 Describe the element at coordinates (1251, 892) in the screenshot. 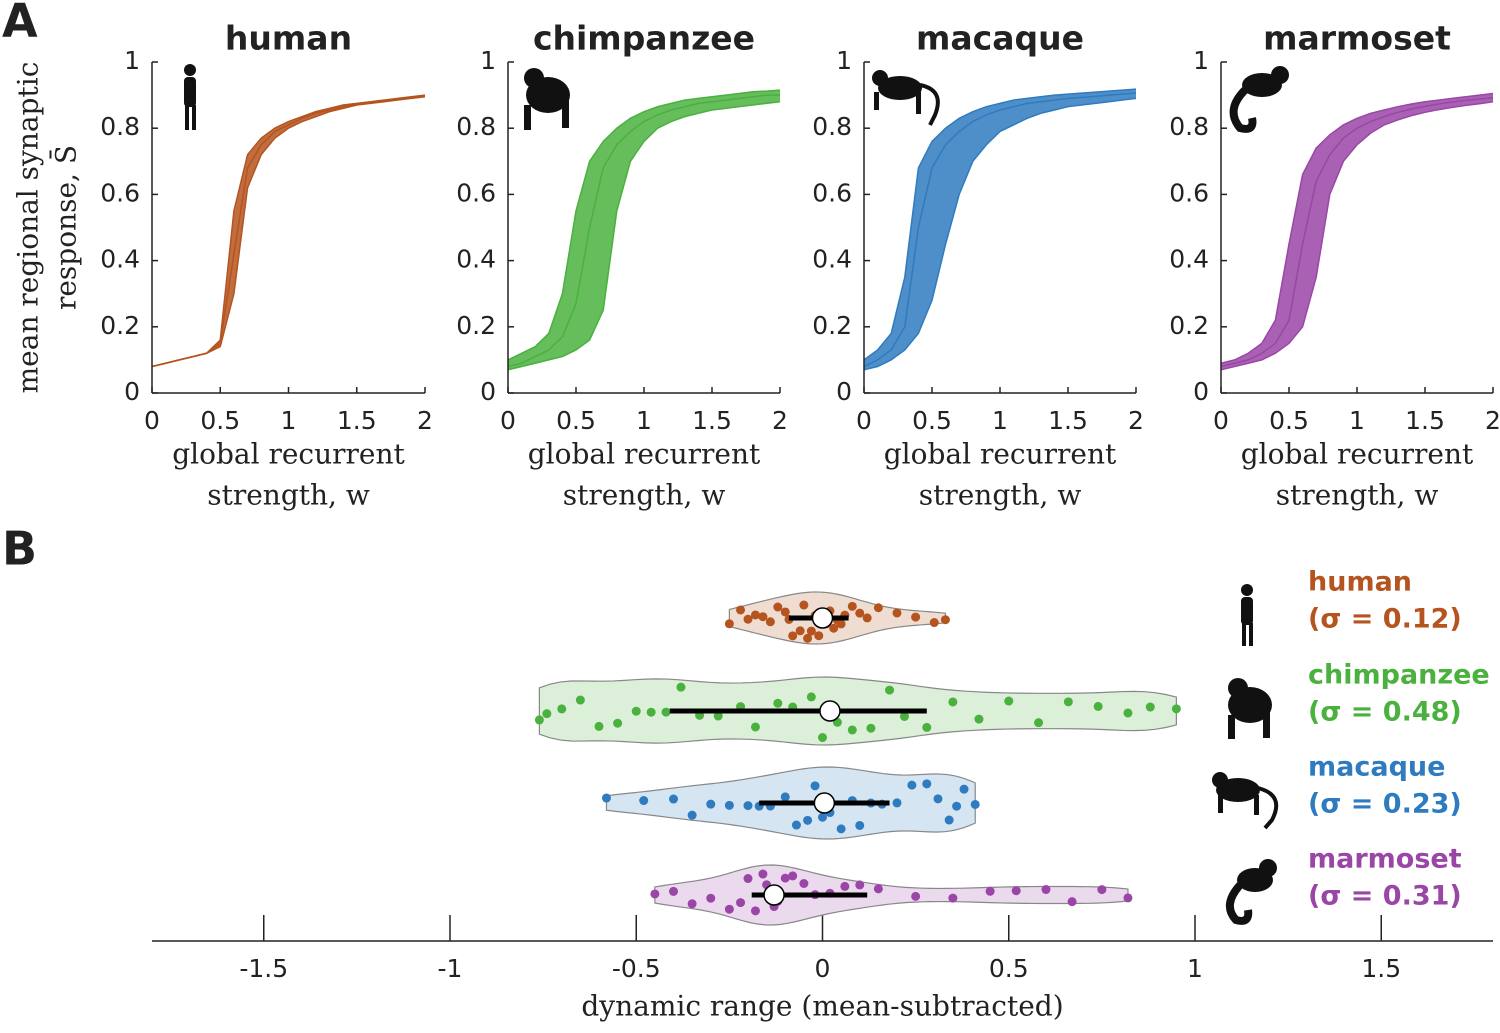

I see `marmoset-icon-b` at that location.